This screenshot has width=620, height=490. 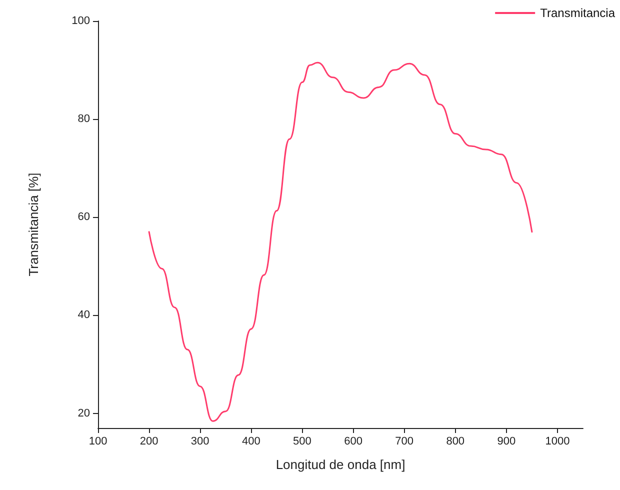 I want to click on x-tick-label: 300, so click(x=200, y=442).